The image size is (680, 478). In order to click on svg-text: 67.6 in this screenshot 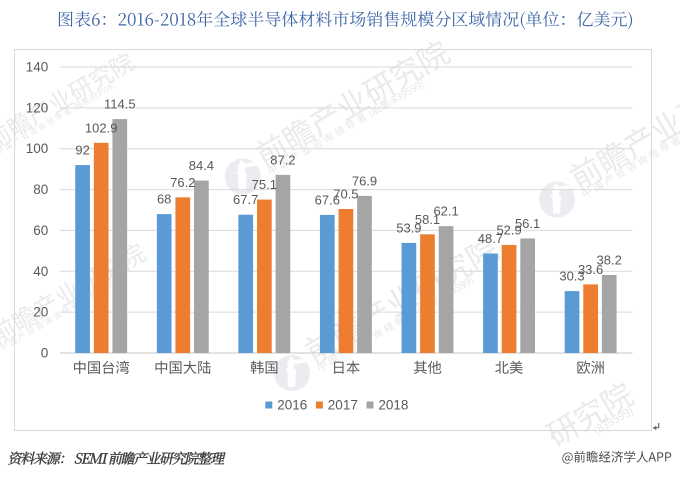, I will do `click(327, 199)`.